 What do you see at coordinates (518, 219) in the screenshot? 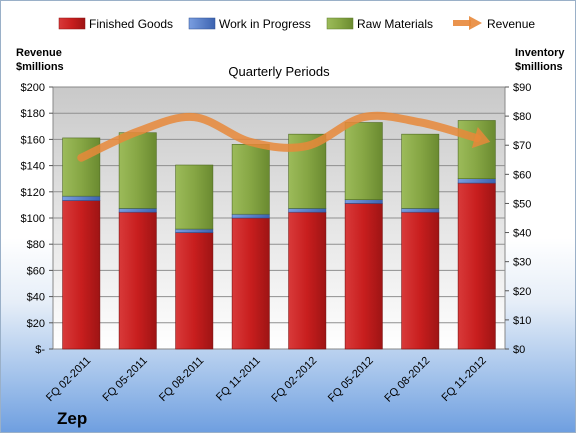
I see `right-axis: $0 $10 $20 $30 $40 $50 $60 $70 $80 $90` at bounding box center [518, 219].